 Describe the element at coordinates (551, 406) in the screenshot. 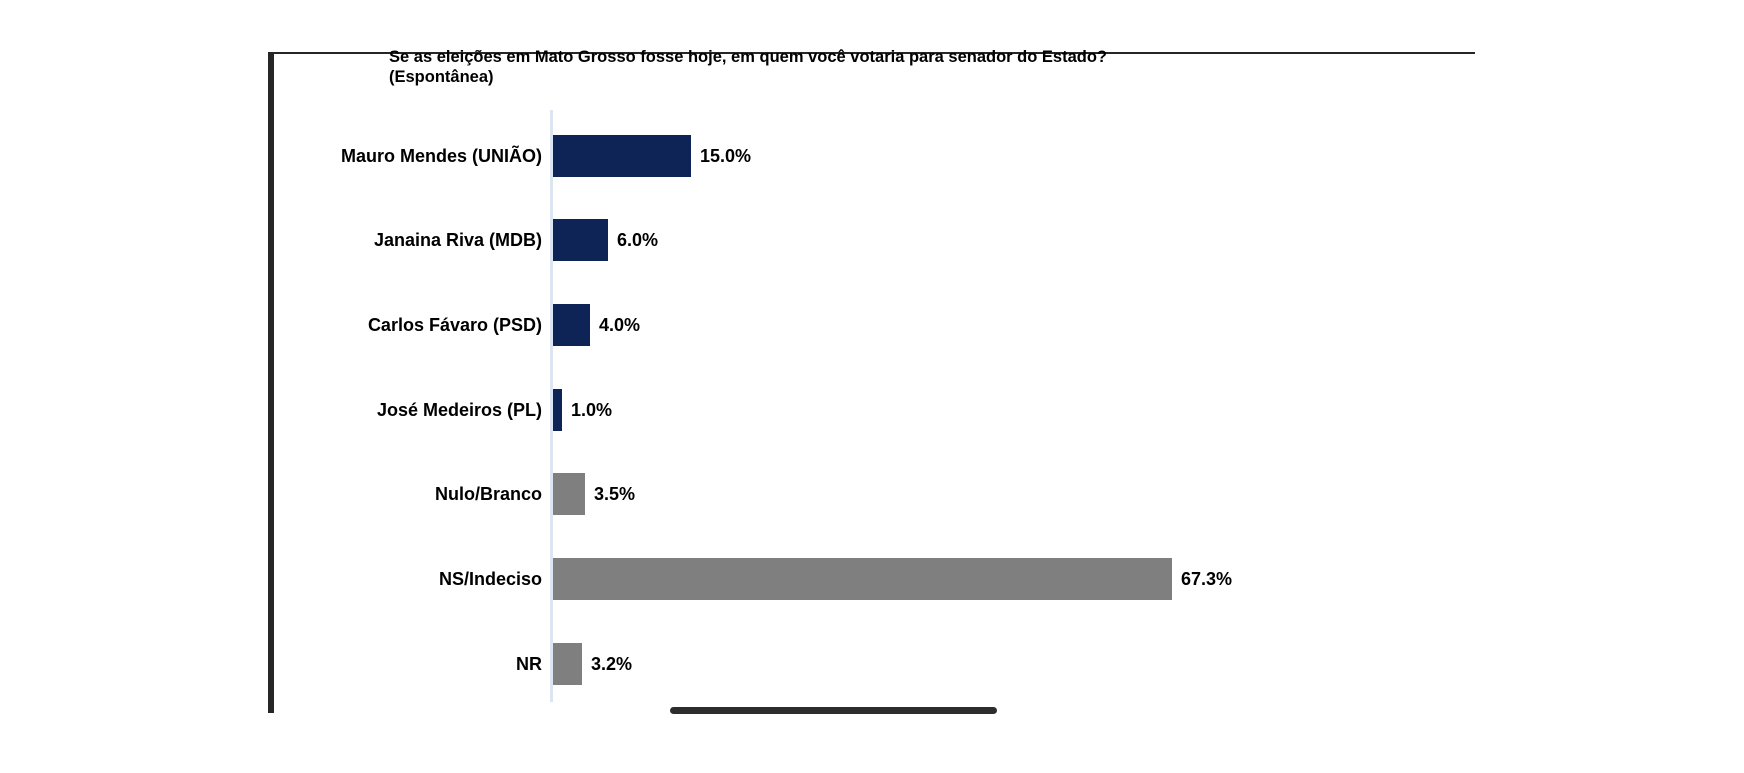

I see `category-axis-line` at that location.